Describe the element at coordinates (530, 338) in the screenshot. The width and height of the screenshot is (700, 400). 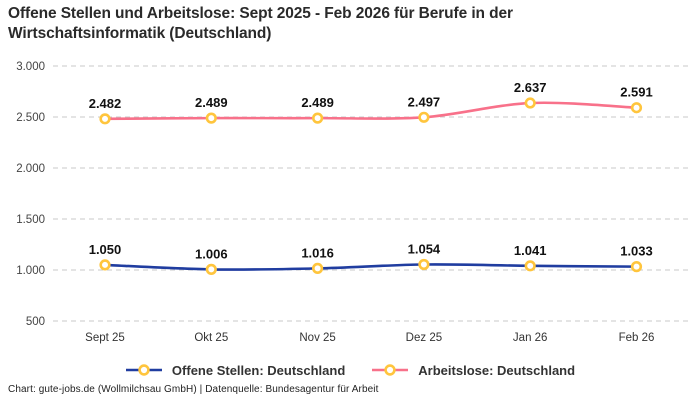
I see `x-tick-label: Jan 26` at that location.